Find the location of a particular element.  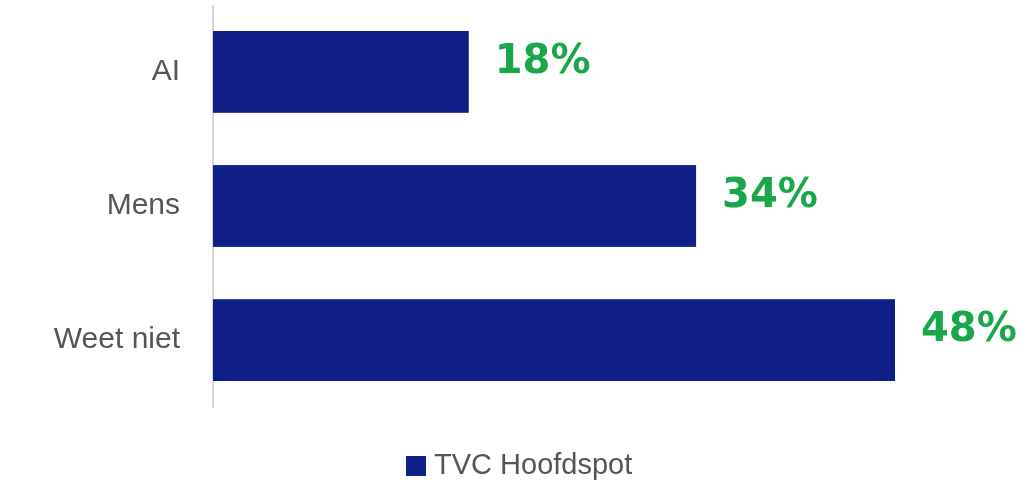

y-tick-label: Mens is located at coordinates (143, 203).